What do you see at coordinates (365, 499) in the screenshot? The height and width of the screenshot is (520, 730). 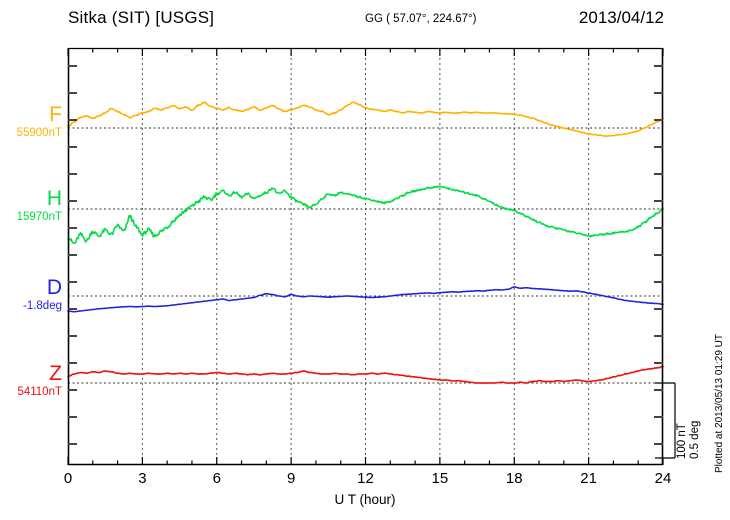 I see `x-axis-title: U T (hour)` at bounding box center [365, 499].